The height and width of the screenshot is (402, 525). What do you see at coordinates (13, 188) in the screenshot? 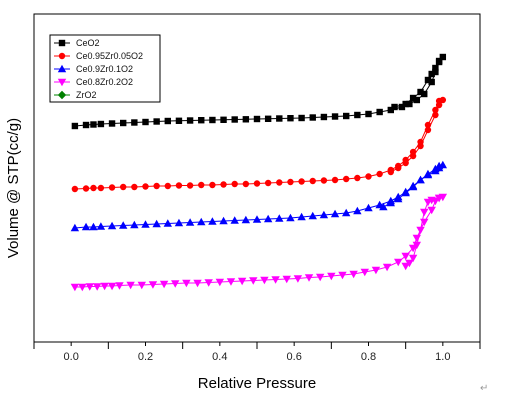
I see `y-axis-label: Volume @ STP(cc/g)` at bounding box center [13, 188].